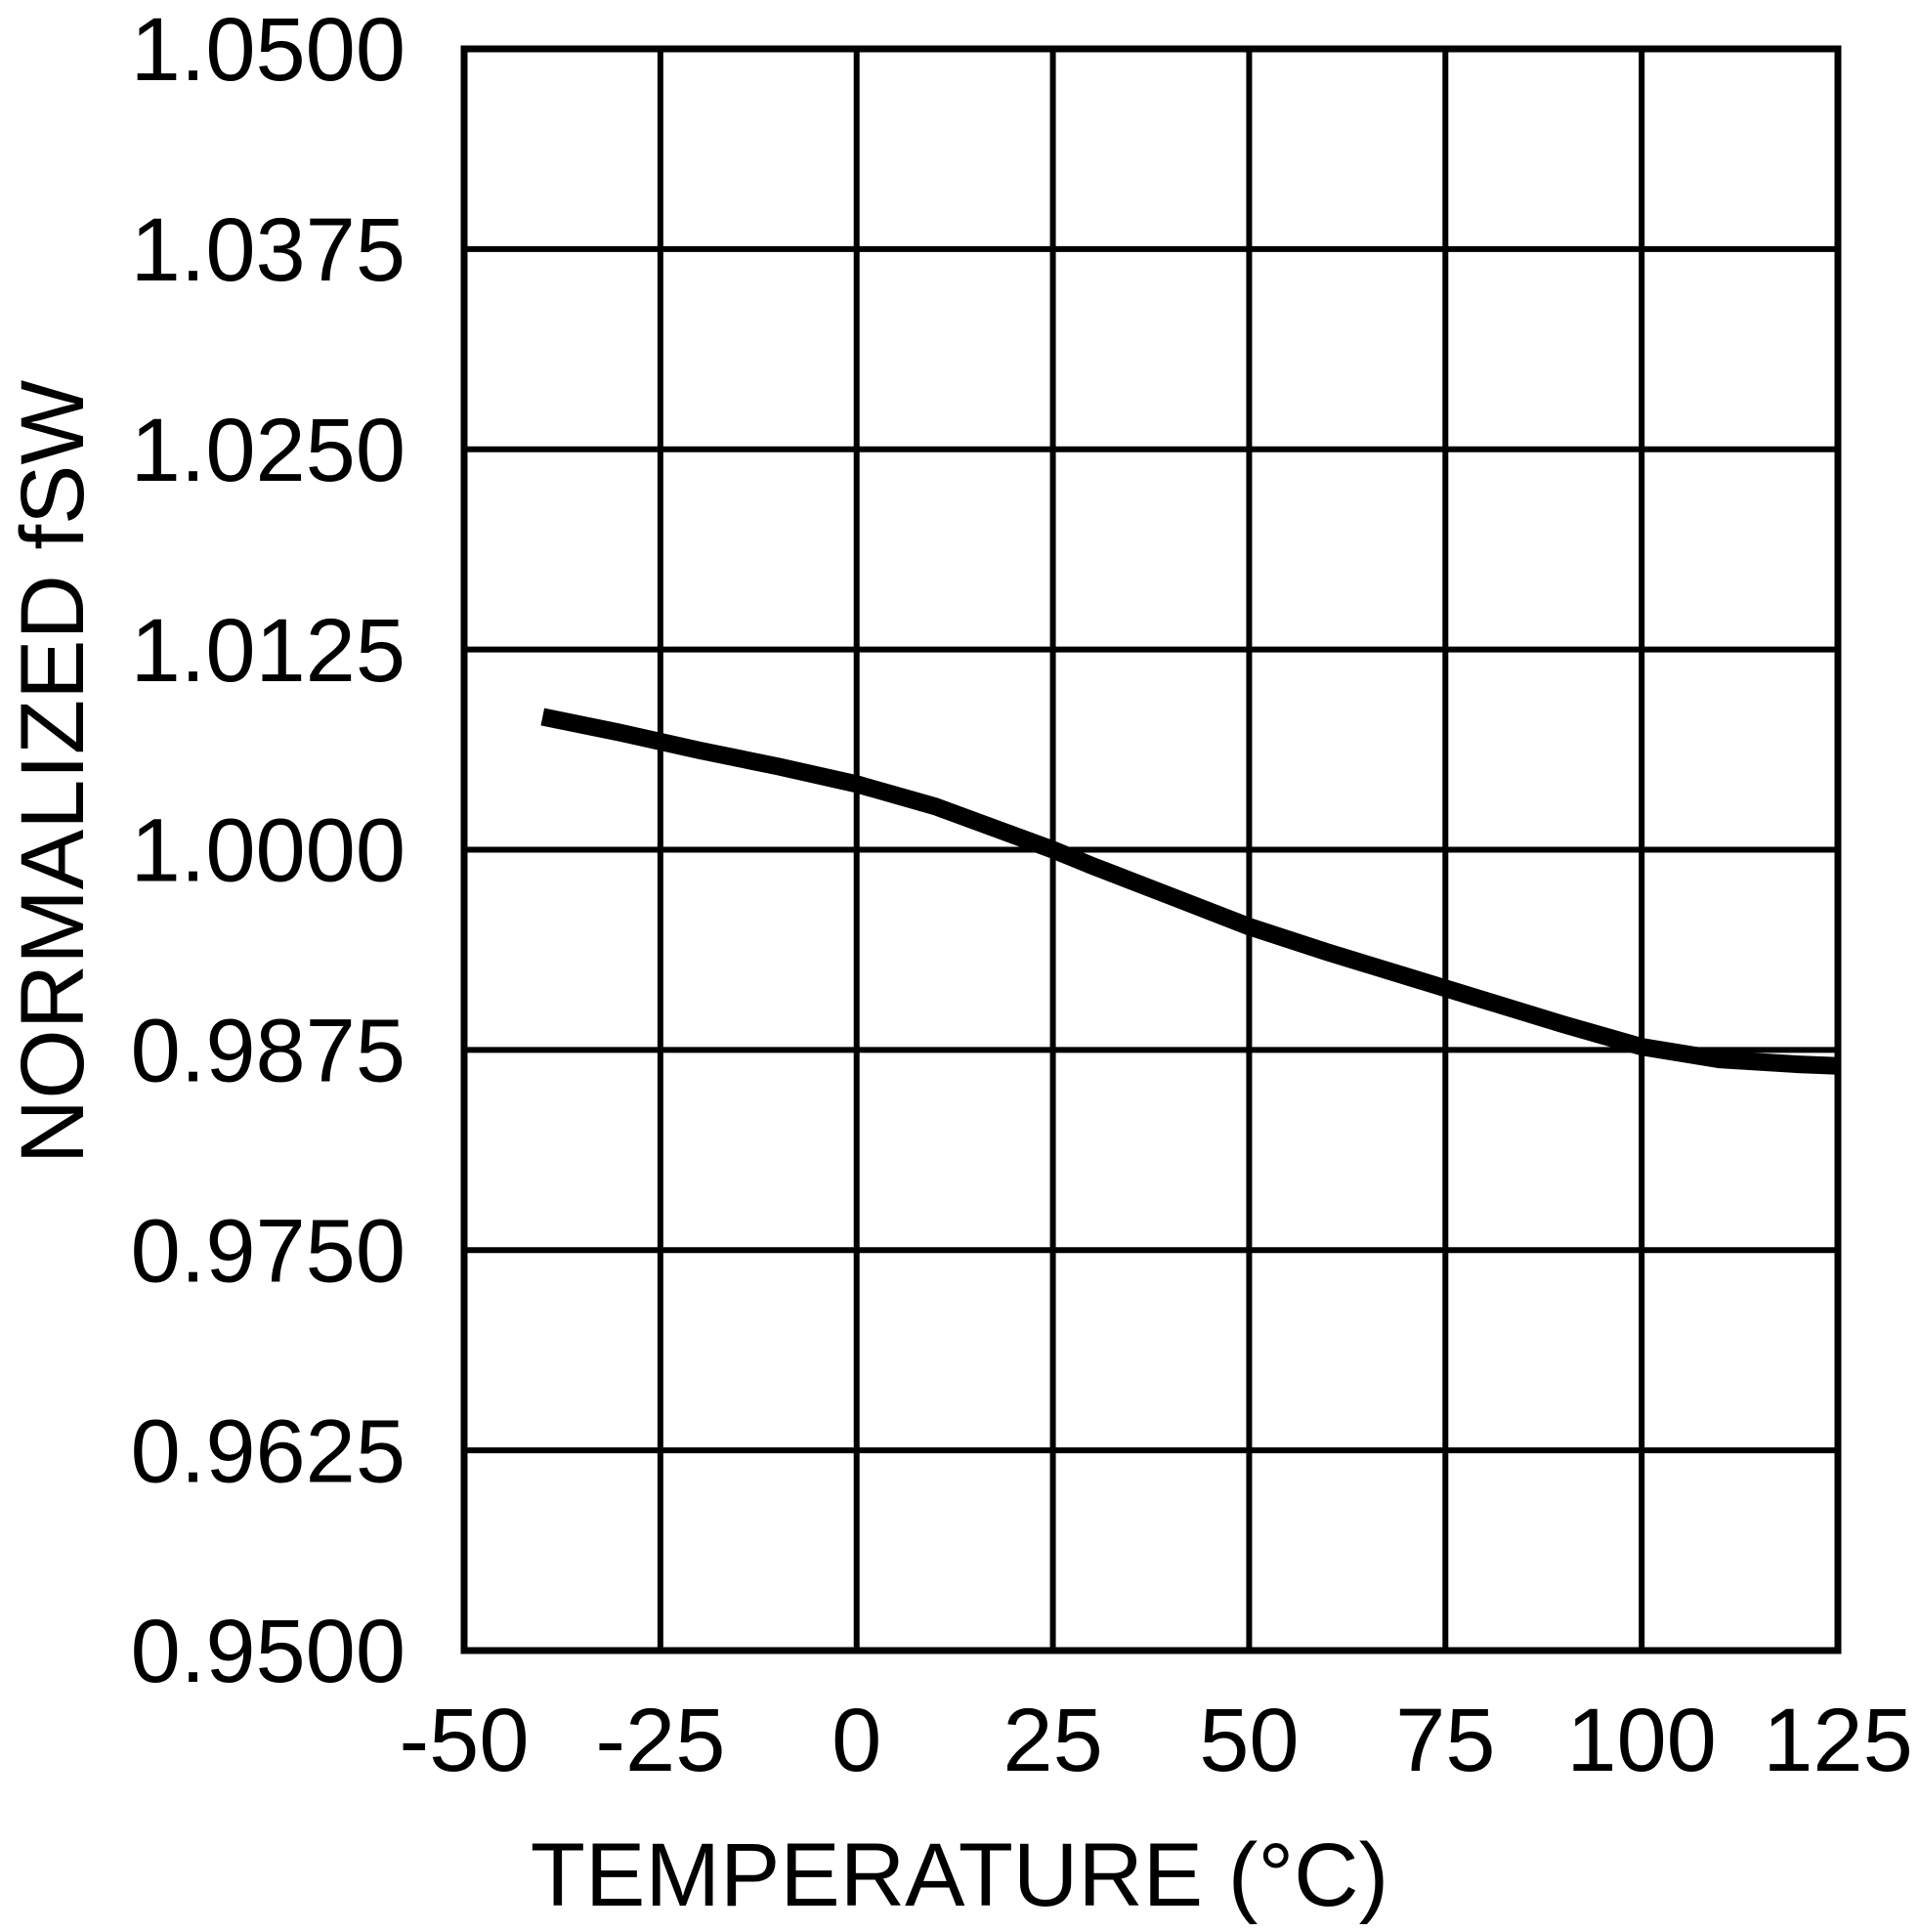 This screenshot has width=1920, height=1932. Describe the element at coordinates (268, 1051) in the screenshot. I see `y-tick-label: 0.9875` at that location.